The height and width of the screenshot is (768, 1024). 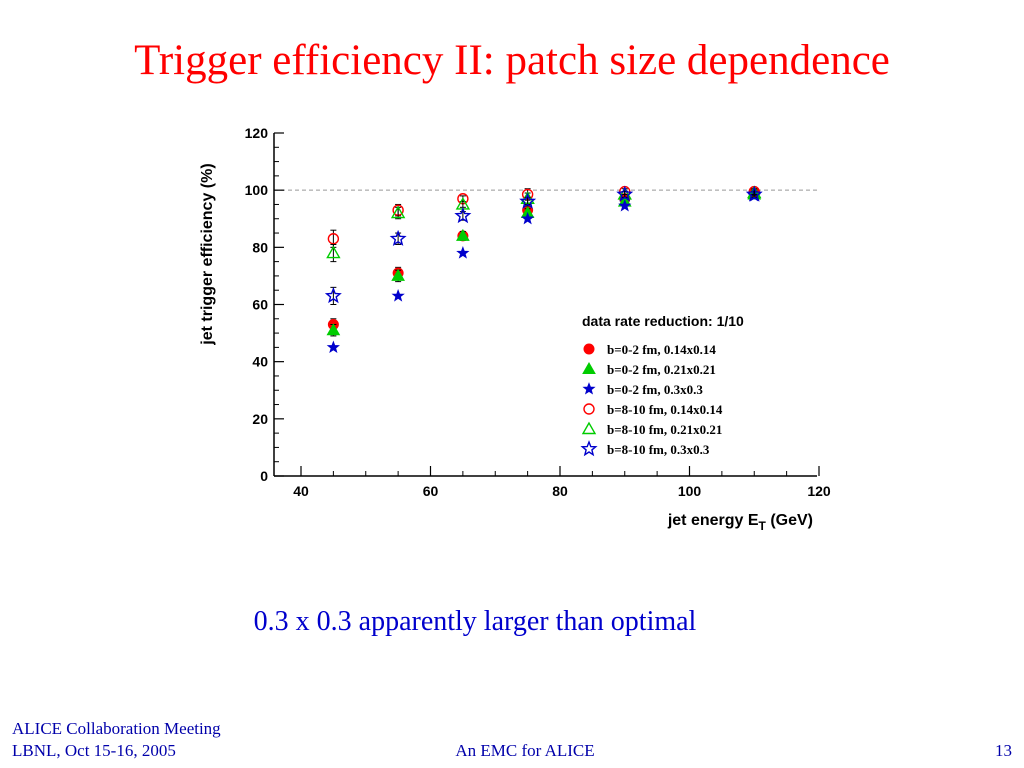 I want to click on x-tick-label: 80, so click(x=560, y=491).